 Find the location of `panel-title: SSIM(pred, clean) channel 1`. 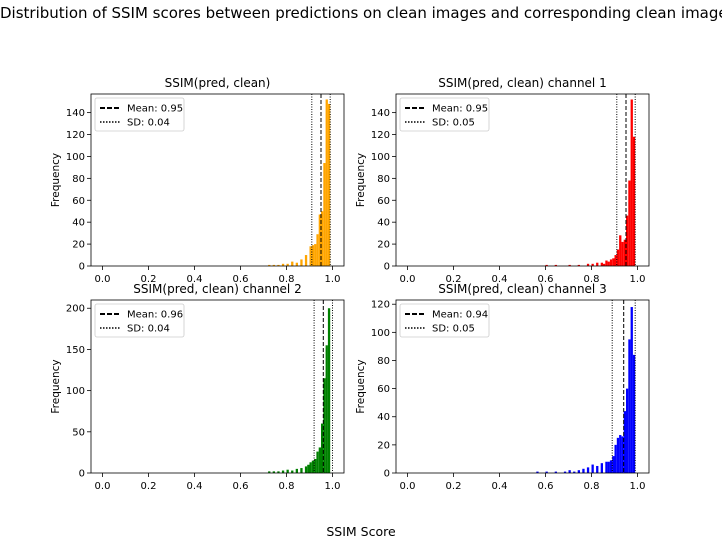

panel-title: SSIM(pred, clean) channel 1 is located at coordinates (522, 83).